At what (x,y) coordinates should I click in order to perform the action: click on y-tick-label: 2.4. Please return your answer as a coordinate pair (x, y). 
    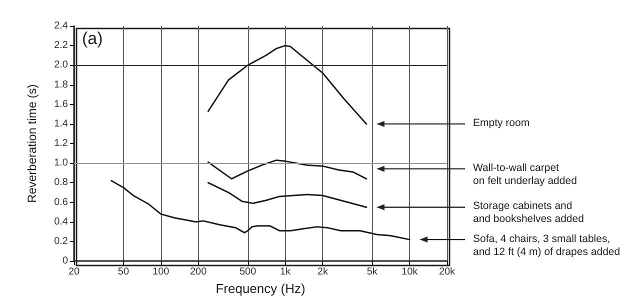
    Looking at the image, I should click on (61, 26).